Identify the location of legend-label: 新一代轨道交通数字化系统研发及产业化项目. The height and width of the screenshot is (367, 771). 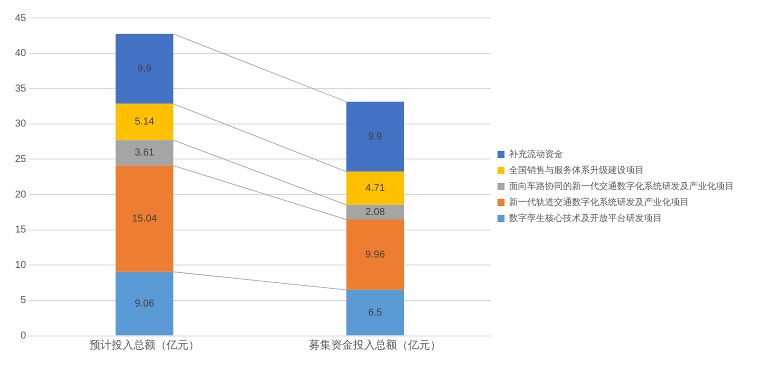
(599, 202).